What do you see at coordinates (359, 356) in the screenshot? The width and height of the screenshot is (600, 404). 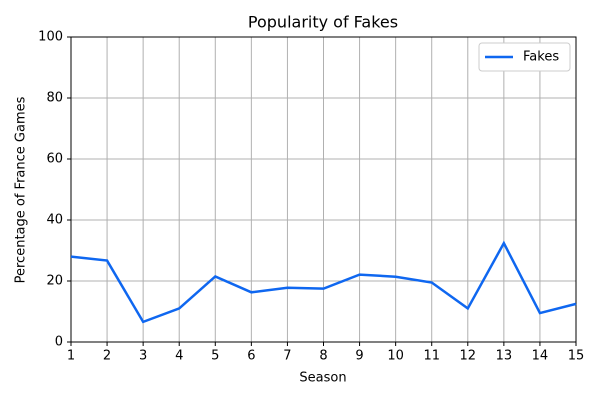 I see `x-tick-label: 9` at bounding box center [359, 356].